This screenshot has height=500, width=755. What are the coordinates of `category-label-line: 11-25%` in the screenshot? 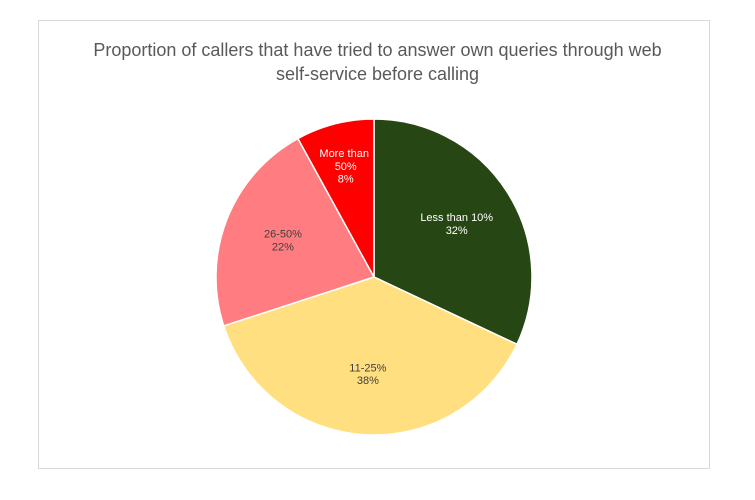 It's located at (367, 368).